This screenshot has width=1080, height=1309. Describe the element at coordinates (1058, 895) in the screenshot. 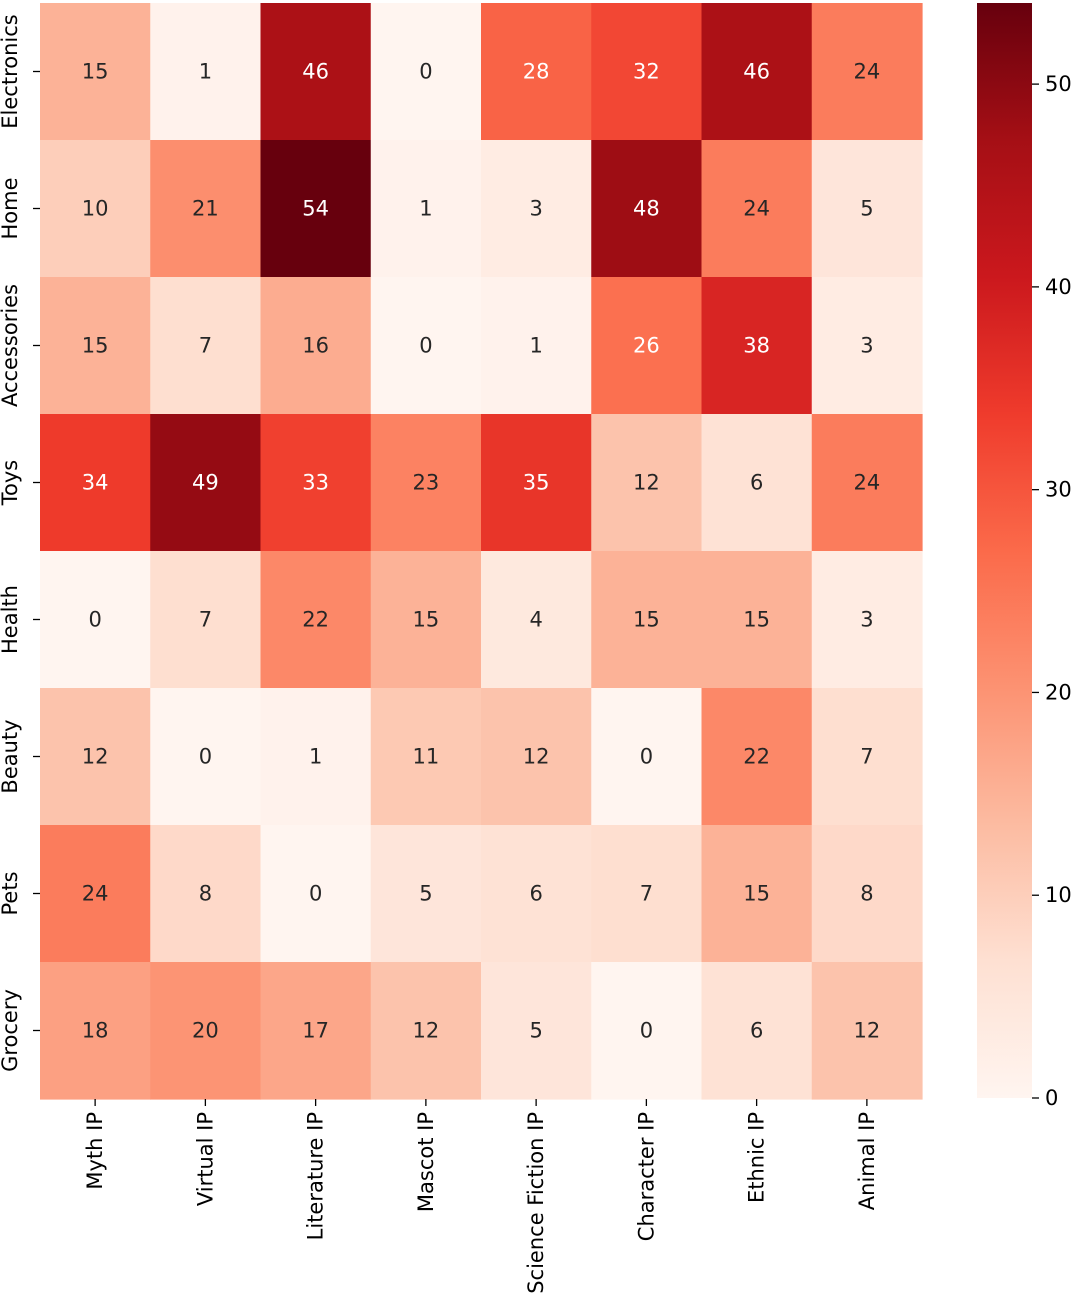

I see `colorbar-tick-label: 10` at that location.